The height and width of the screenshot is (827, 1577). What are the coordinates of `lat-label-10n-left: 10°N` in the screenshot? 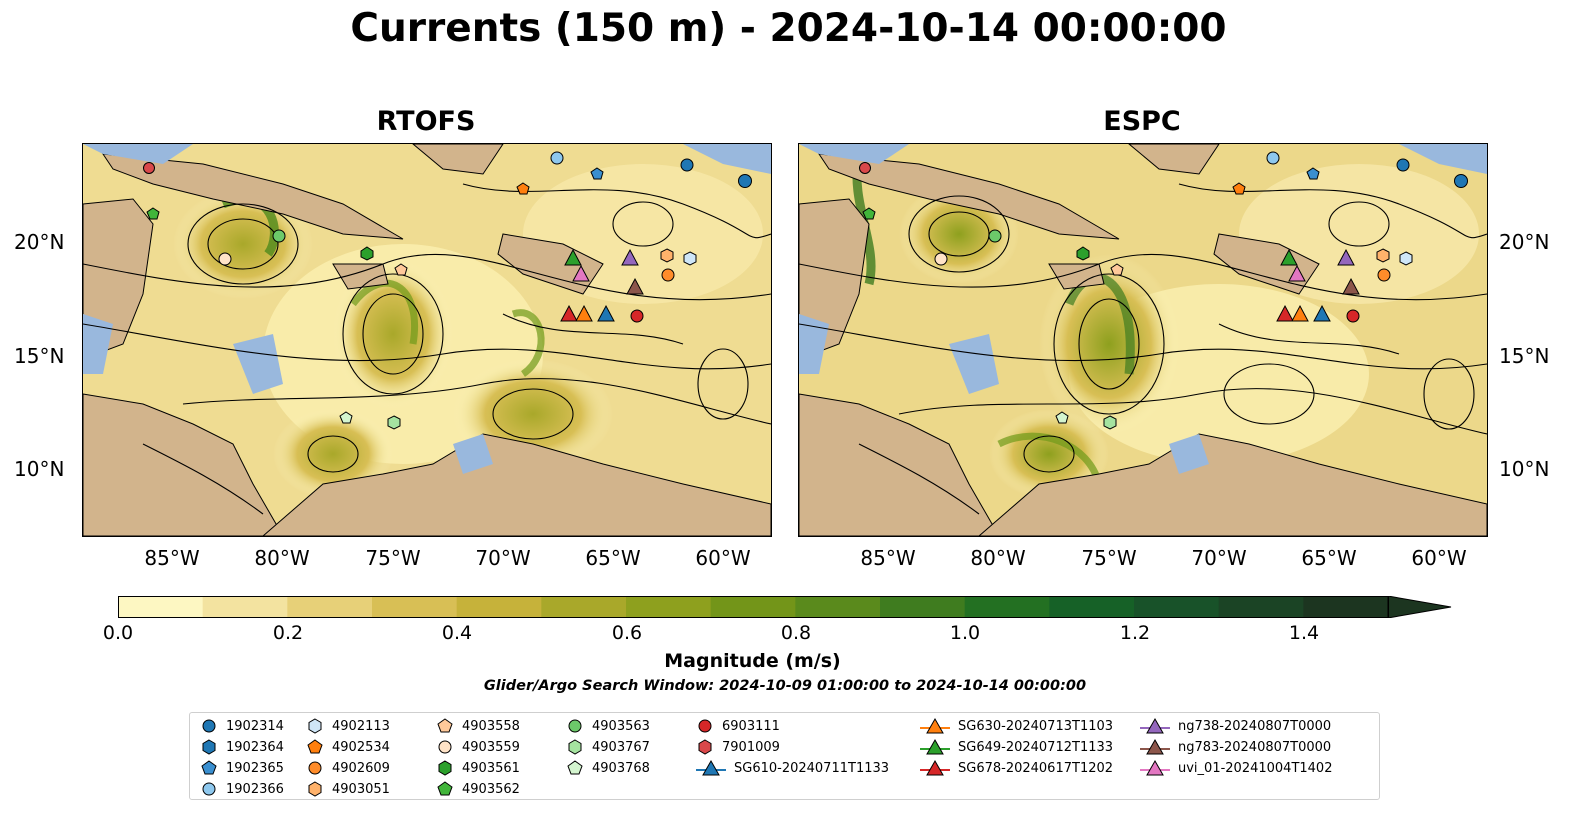 It's located at (39, 469).